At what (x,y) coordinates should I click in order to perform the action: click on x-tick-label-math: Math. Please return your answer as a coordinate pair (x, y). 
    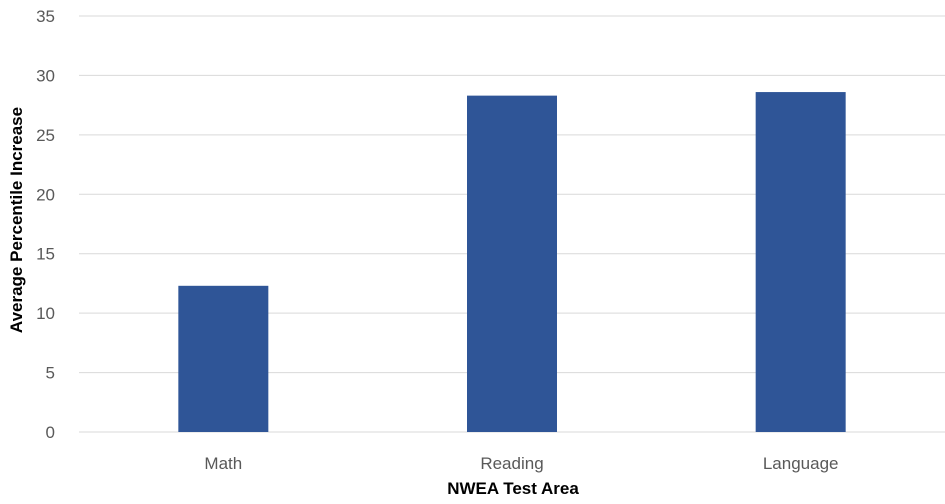
    Looking at the image, I should click on (223, 463).